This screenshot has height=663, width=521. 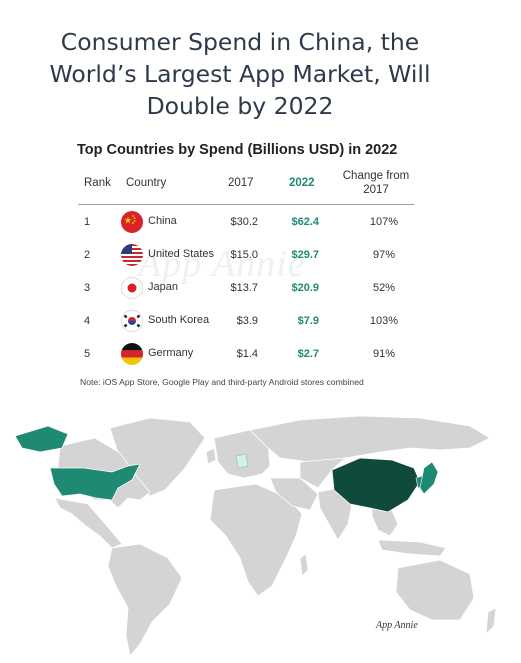 I want to click on value-2017-cell: $1.4, so click(x=247, y=353).